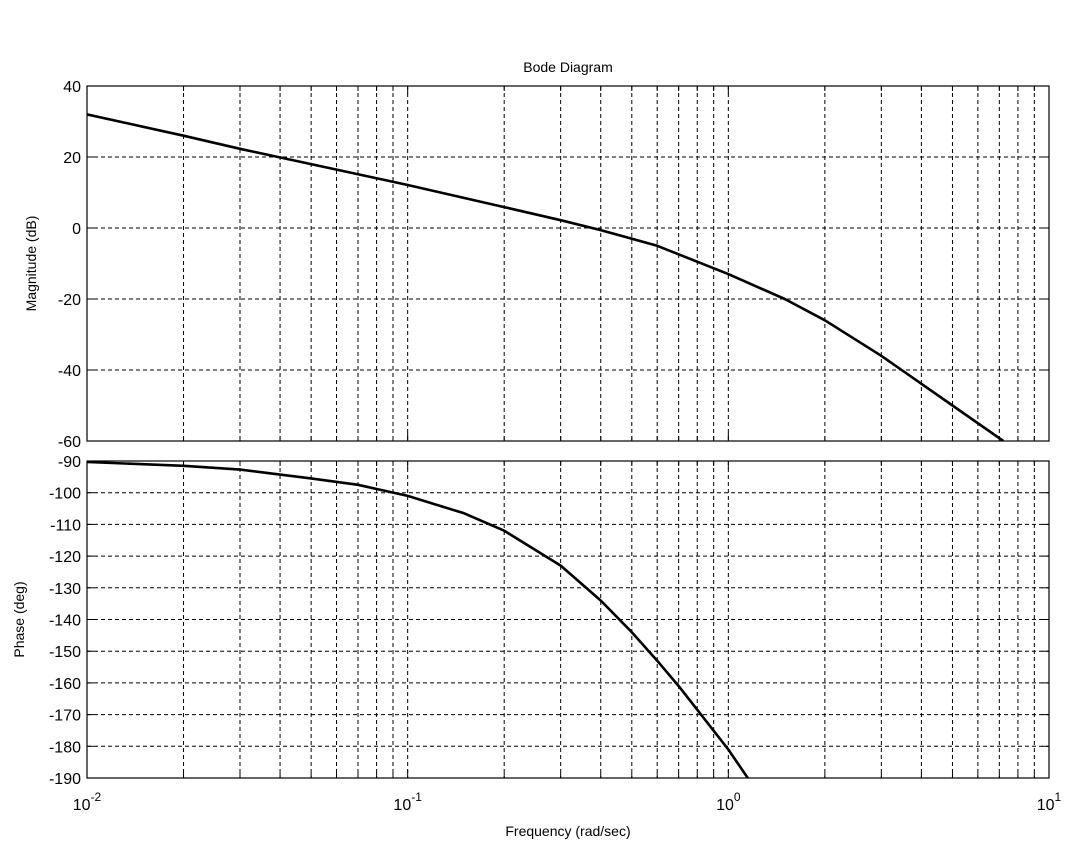  Describe the element at coordinates (65, 589) in the screenshot. I see `phase-ytick-label: -130` at that location.